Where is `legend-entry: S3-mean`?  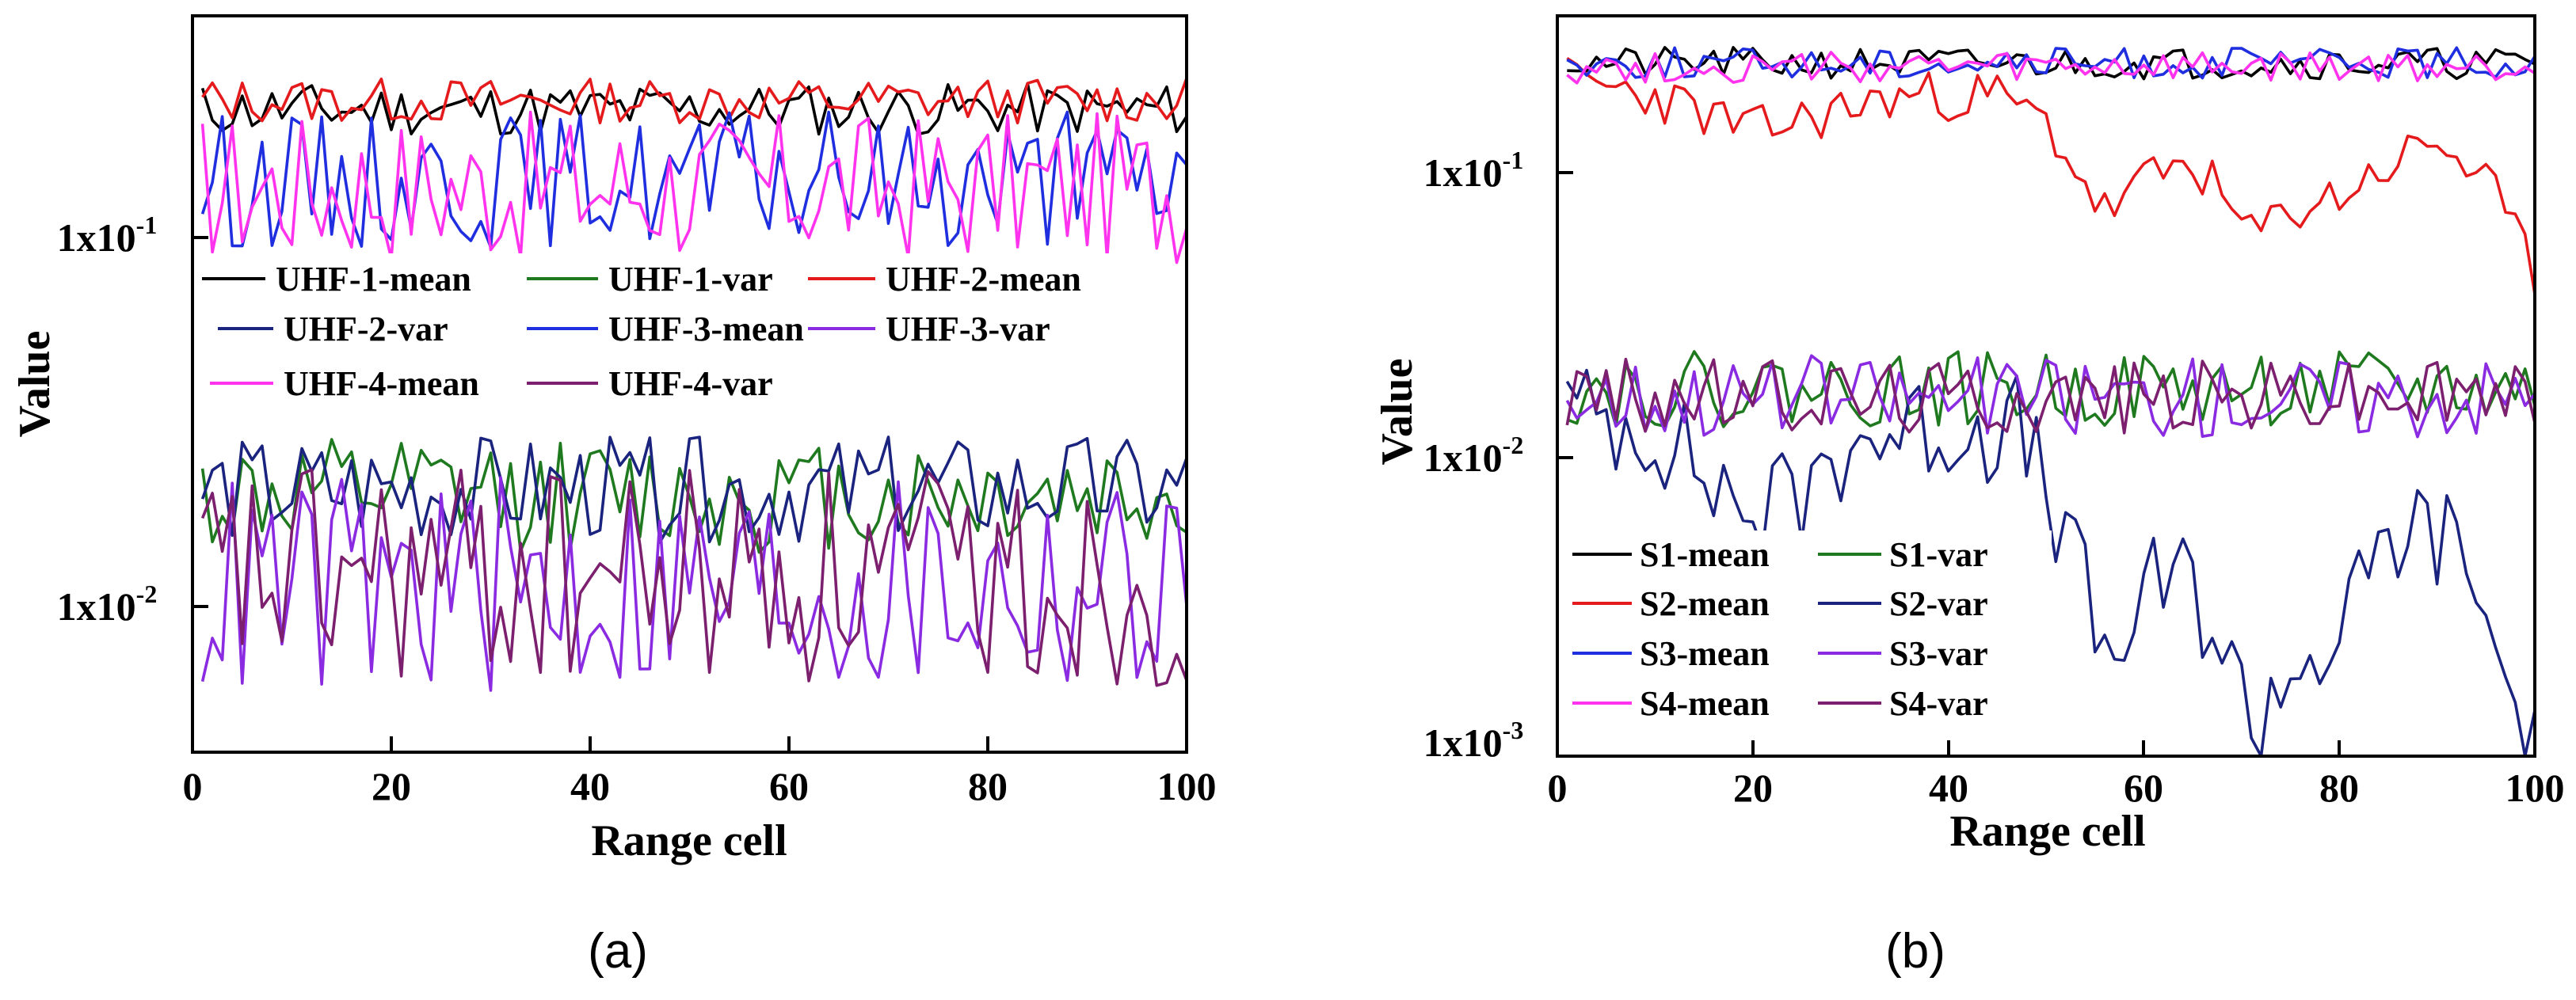
legend-entry: S3-mean is located at coordinates (1671, 653).